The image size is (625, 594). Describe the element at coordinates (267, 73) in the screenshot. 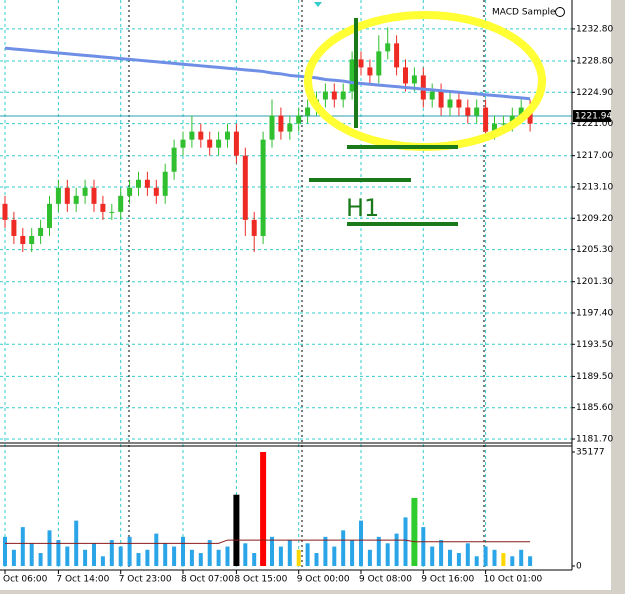

I see `moving-average` at that location.